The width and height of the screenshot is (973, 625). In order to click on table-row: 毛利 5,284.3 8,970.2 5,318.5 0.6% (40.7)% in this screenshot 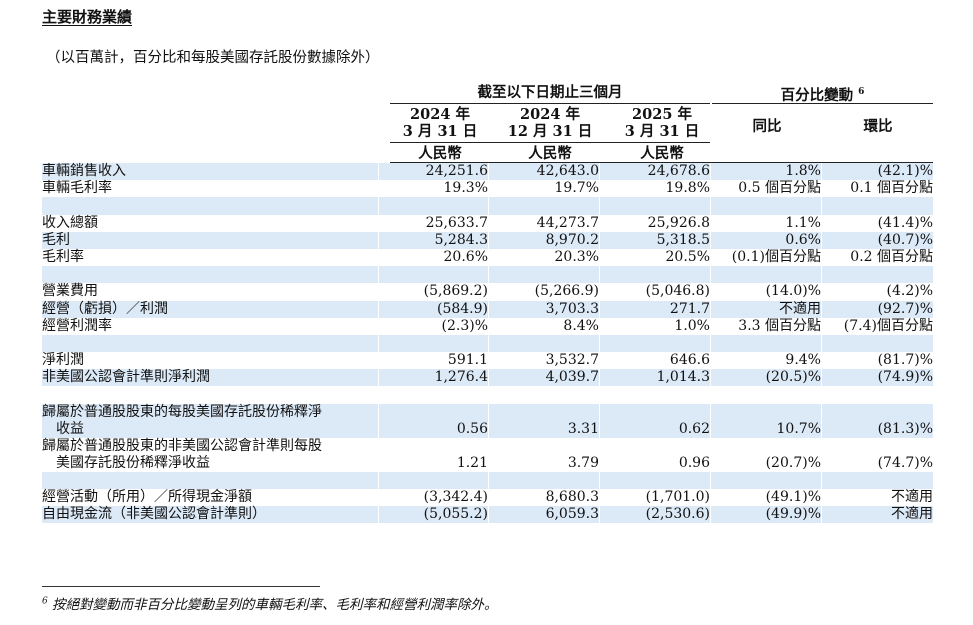, I will do `click(487, 240)`.